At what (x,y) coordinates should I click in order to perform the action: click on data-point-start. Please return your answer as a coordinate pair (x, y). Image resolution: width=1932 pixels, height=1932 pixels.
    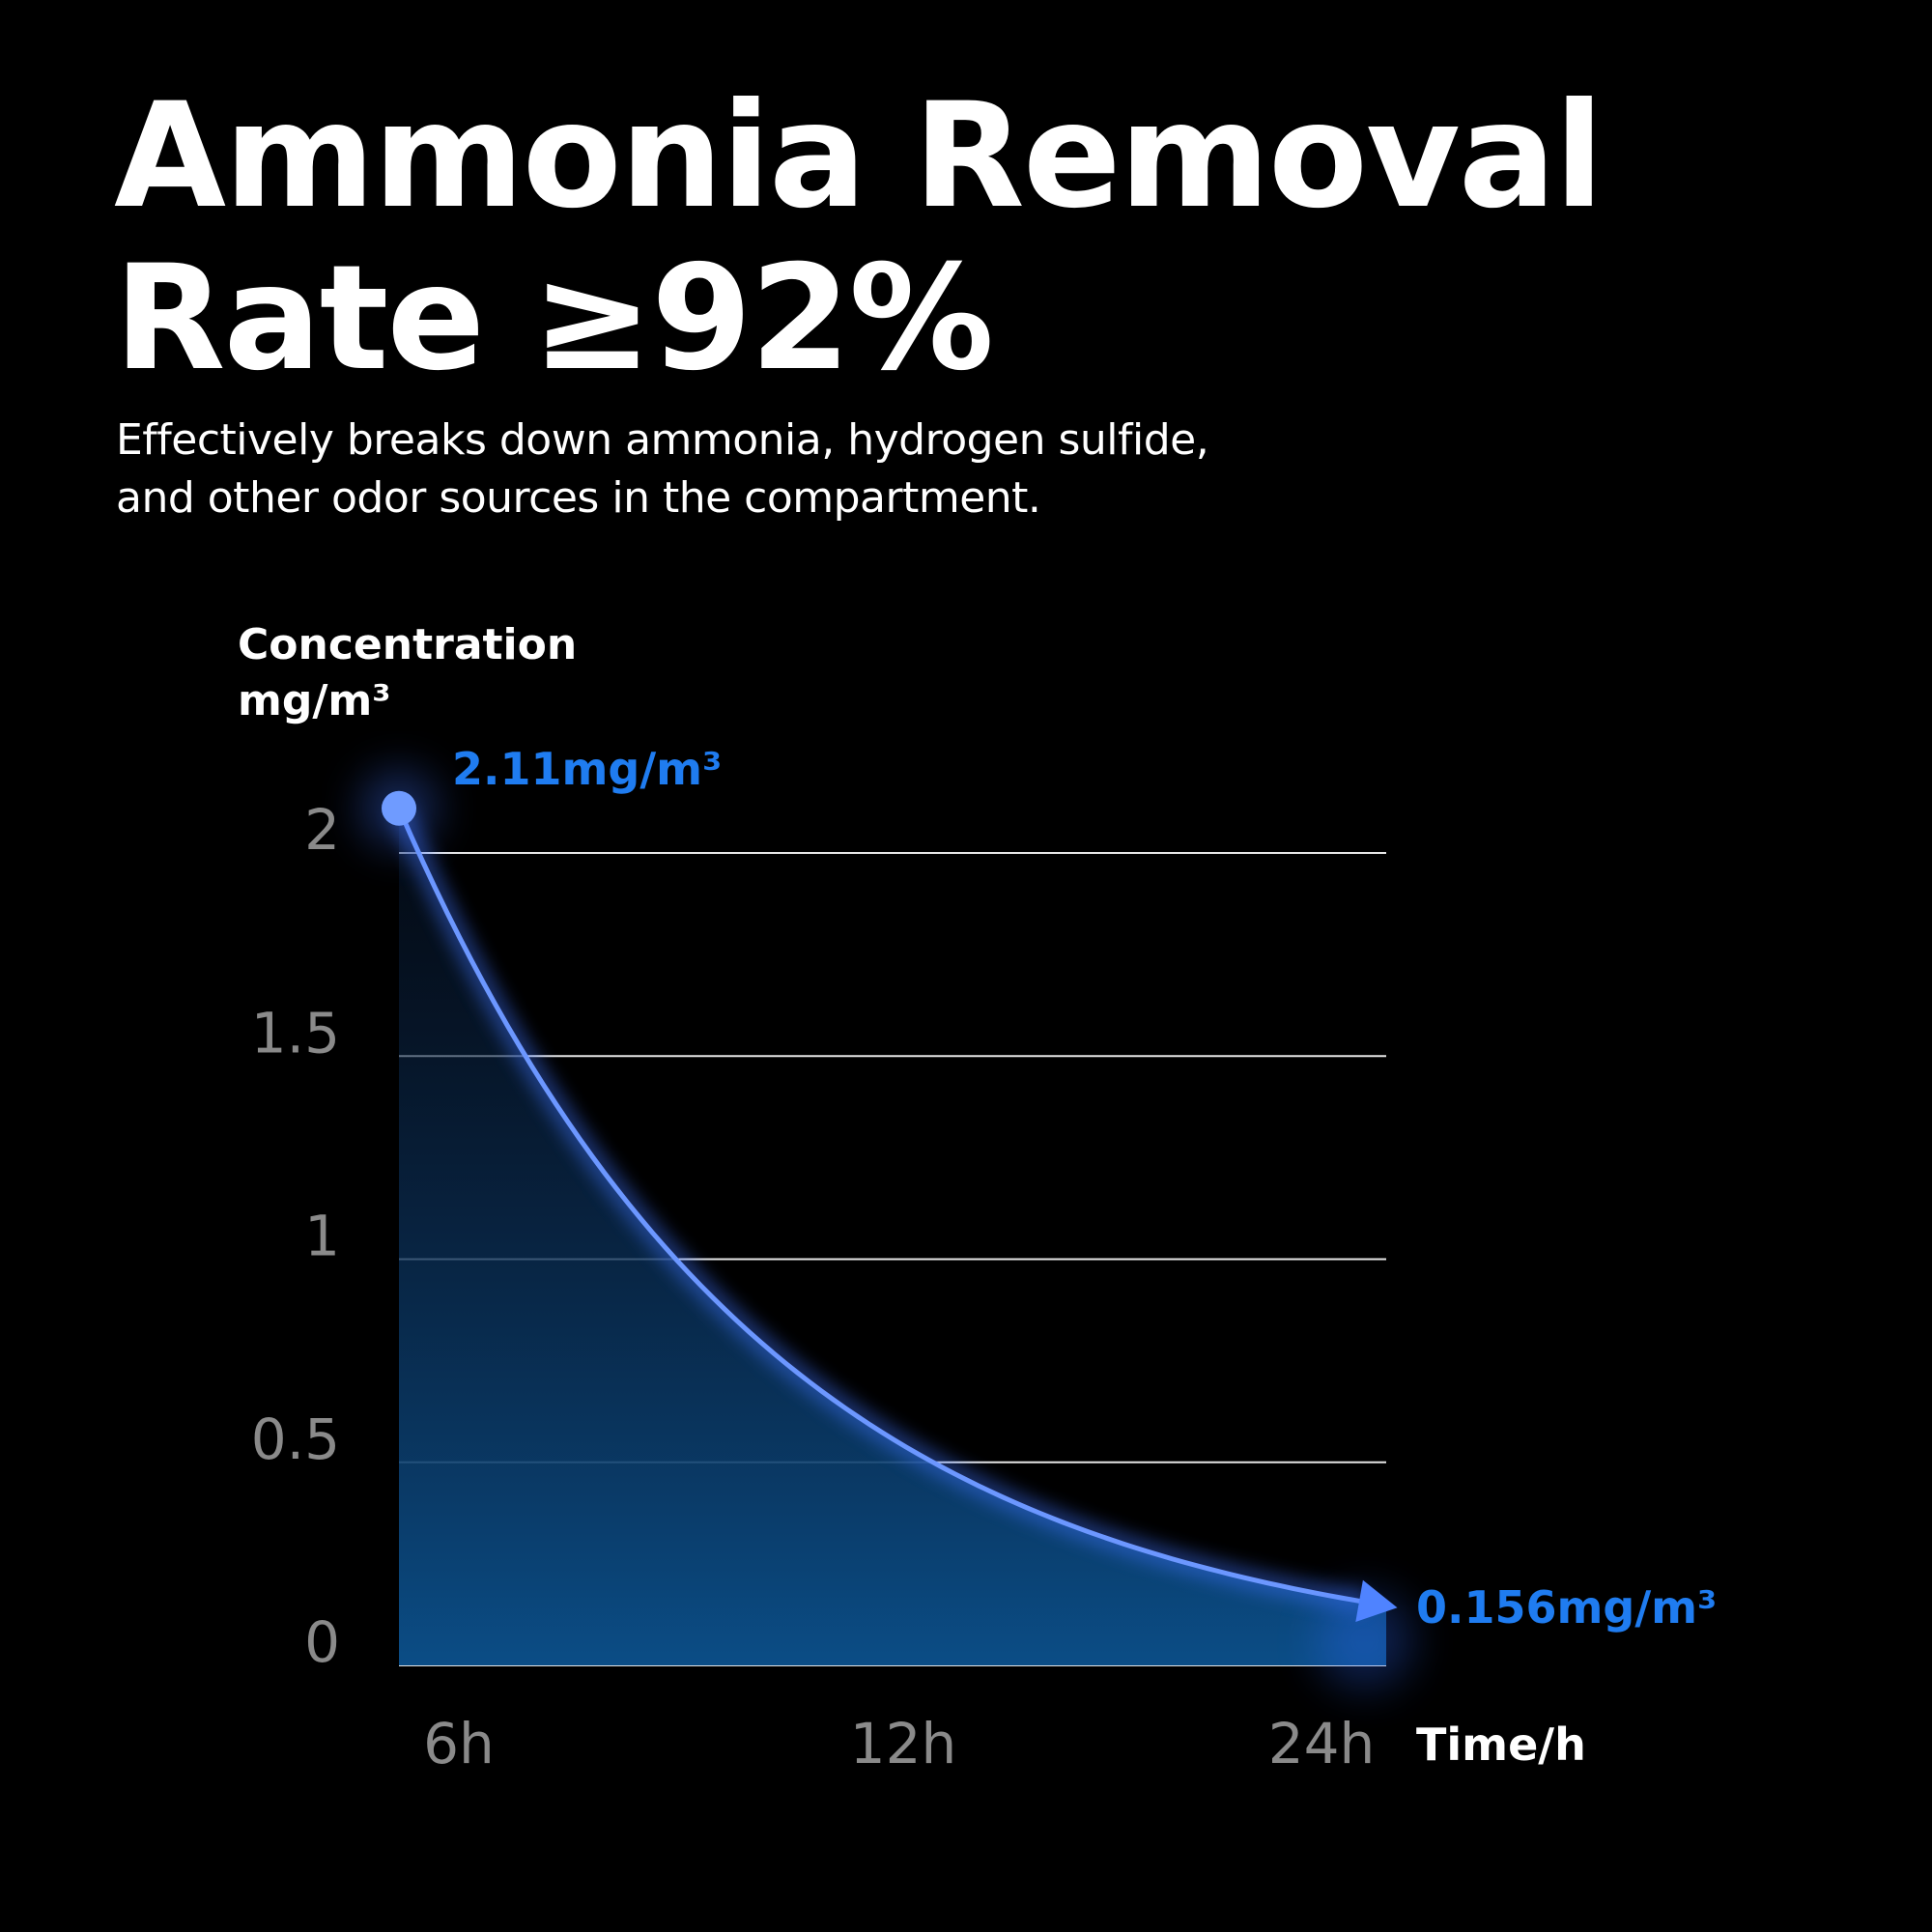
    Looking at the image, I should click on (399, 808).